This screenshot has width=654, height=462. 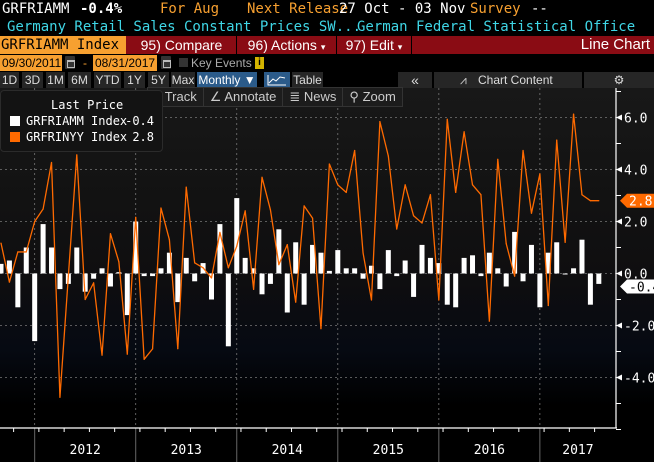 What do you see at coordinates (55, 80) in the screenshot?
I see `range-1m: 1M` at bounding box center [55, 80].